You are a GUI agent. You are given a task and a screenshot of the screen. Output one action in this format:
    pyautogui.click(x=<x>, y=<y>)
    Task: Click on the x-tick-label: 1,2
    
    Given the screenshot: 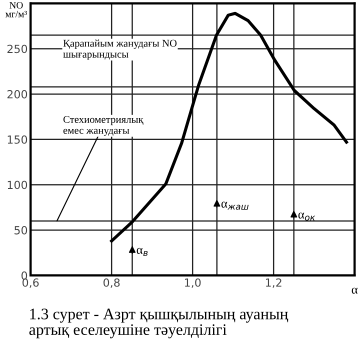 What is the action you would take?
    pyautogui.click(x=274, y=283)
    